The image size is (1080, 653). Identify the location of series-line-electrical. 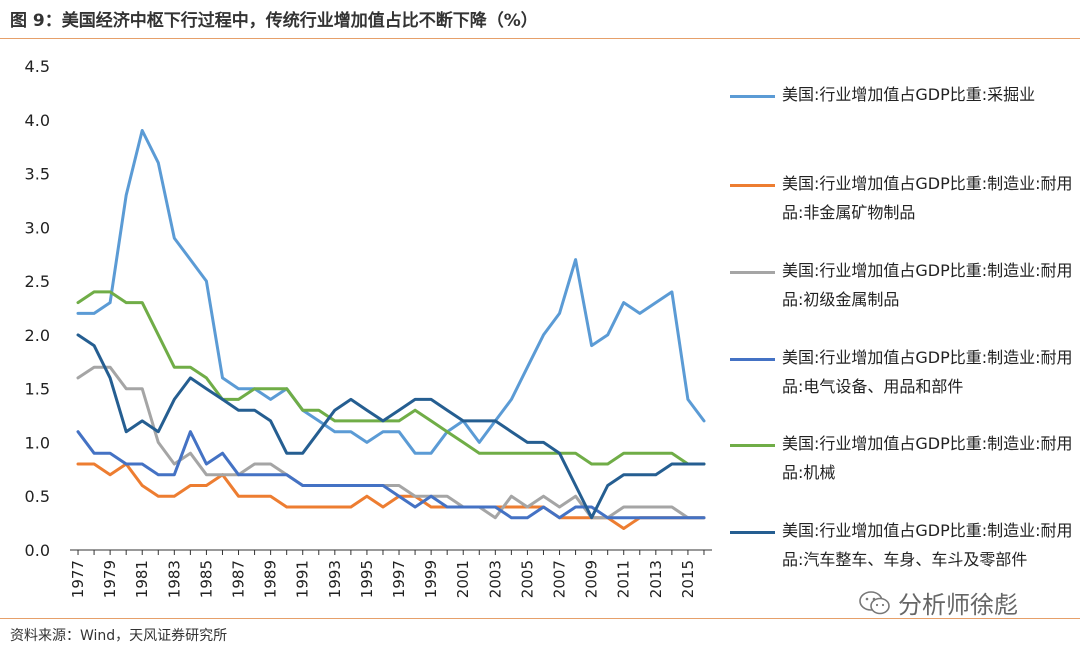
(391, 475).